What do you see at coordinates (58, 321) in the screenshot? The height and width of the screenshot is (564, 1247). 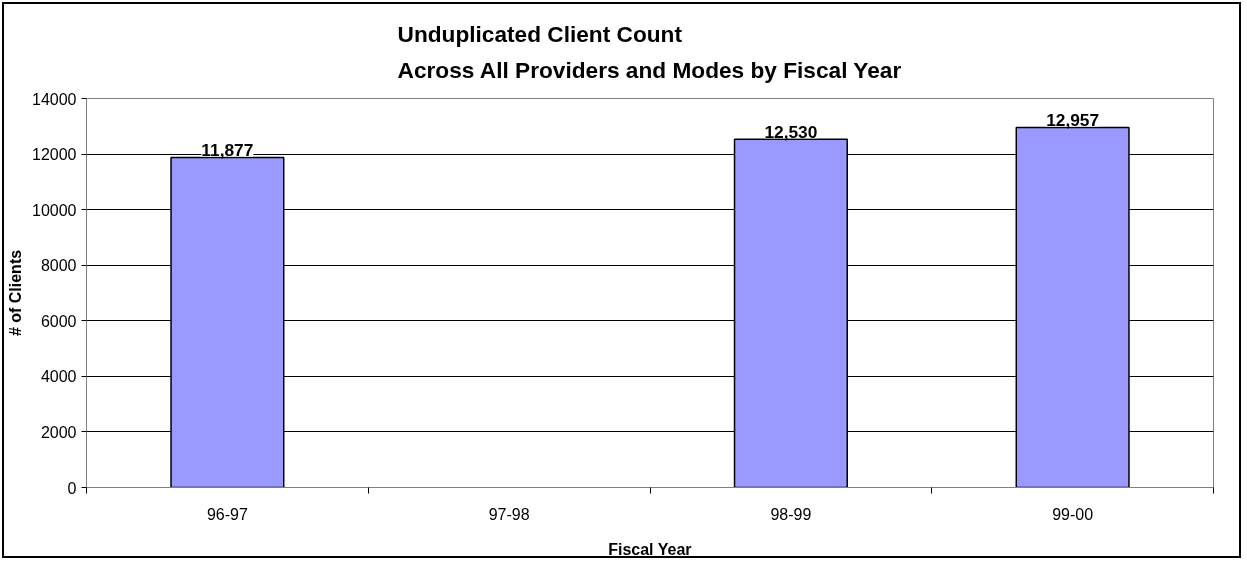 I see `y-tick-label: 6000` at bounding box center [58, 321].